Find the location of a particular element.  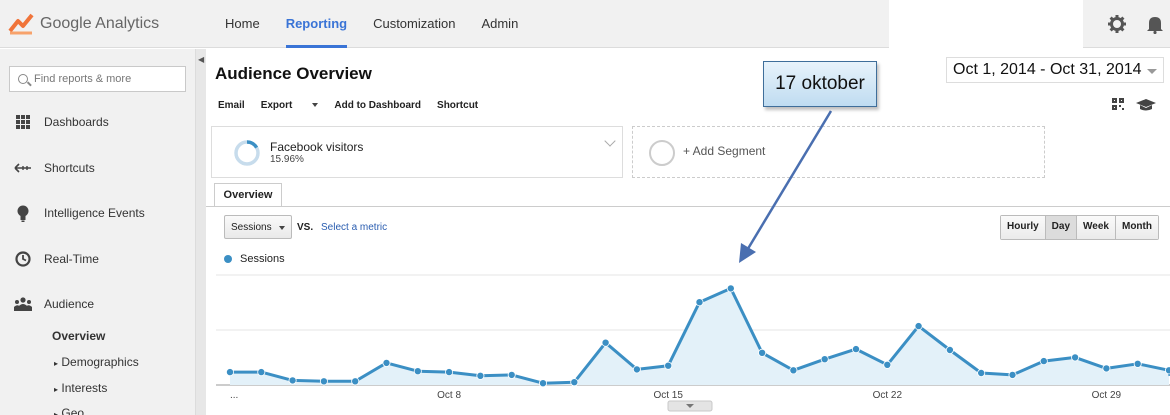

people-icon is located at coordinates (23, 304).